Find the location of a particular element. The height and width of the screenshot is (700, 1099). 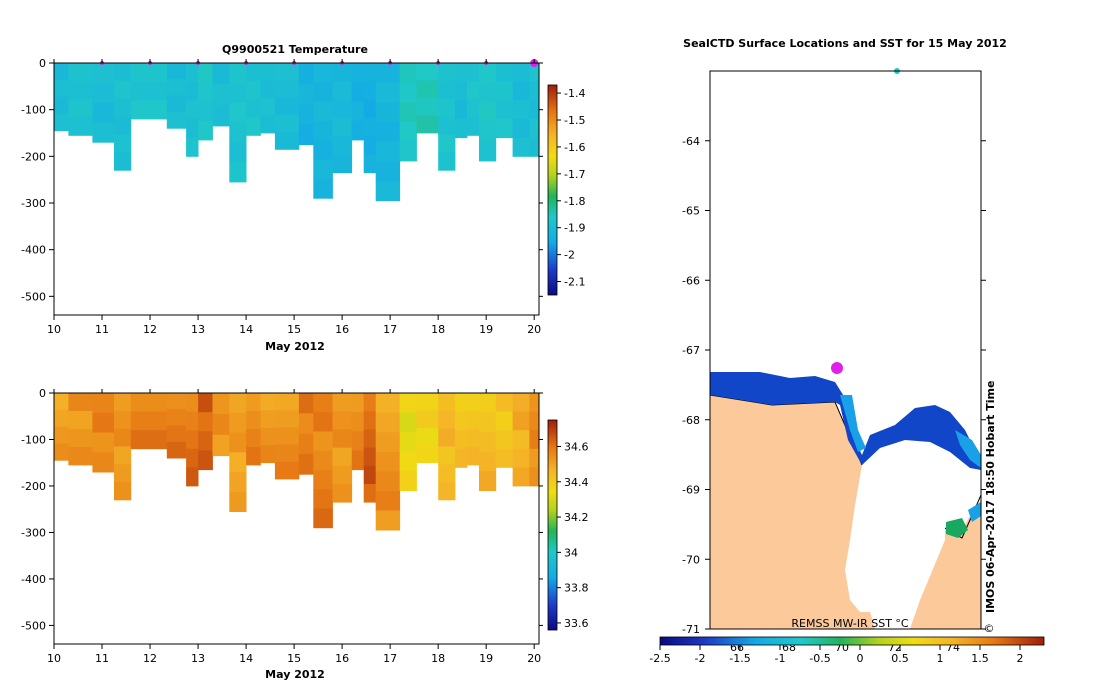

map-y-tick-label: -65 is located at coordinates (691, 211).